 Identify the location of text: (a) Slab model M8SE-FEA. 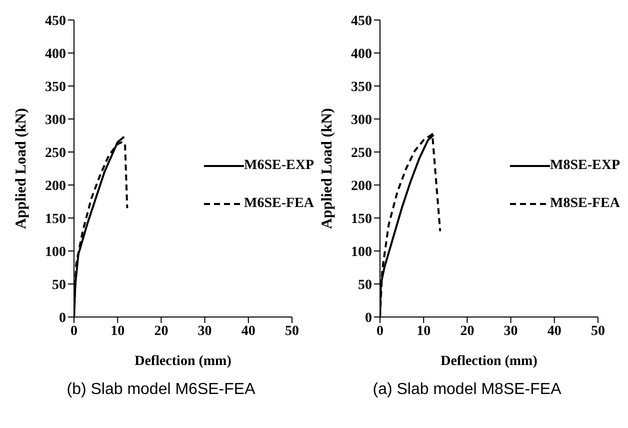
(467, 390).